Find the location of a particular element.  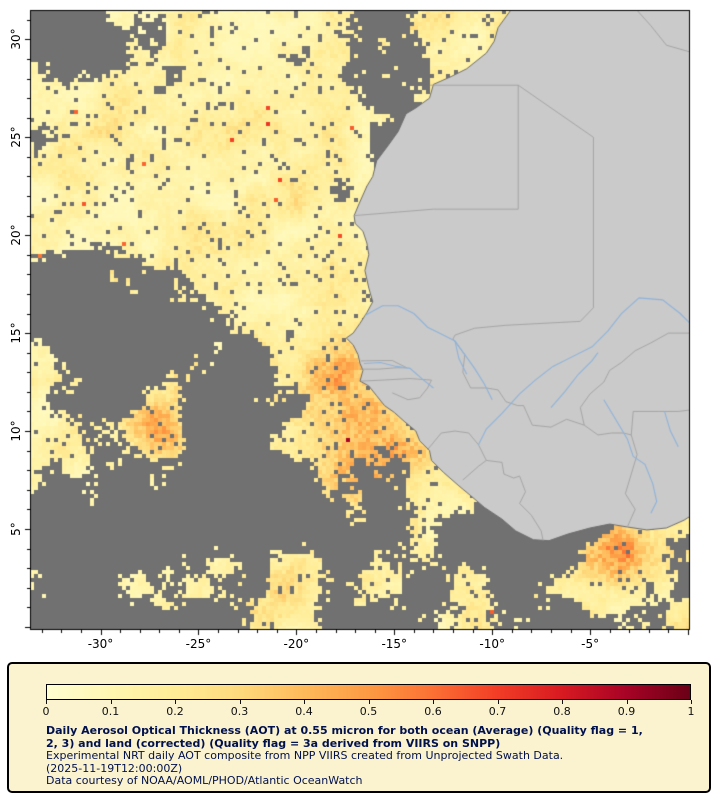

colorbar-tick-label: 0.4 is located at coordinates (304, 711).